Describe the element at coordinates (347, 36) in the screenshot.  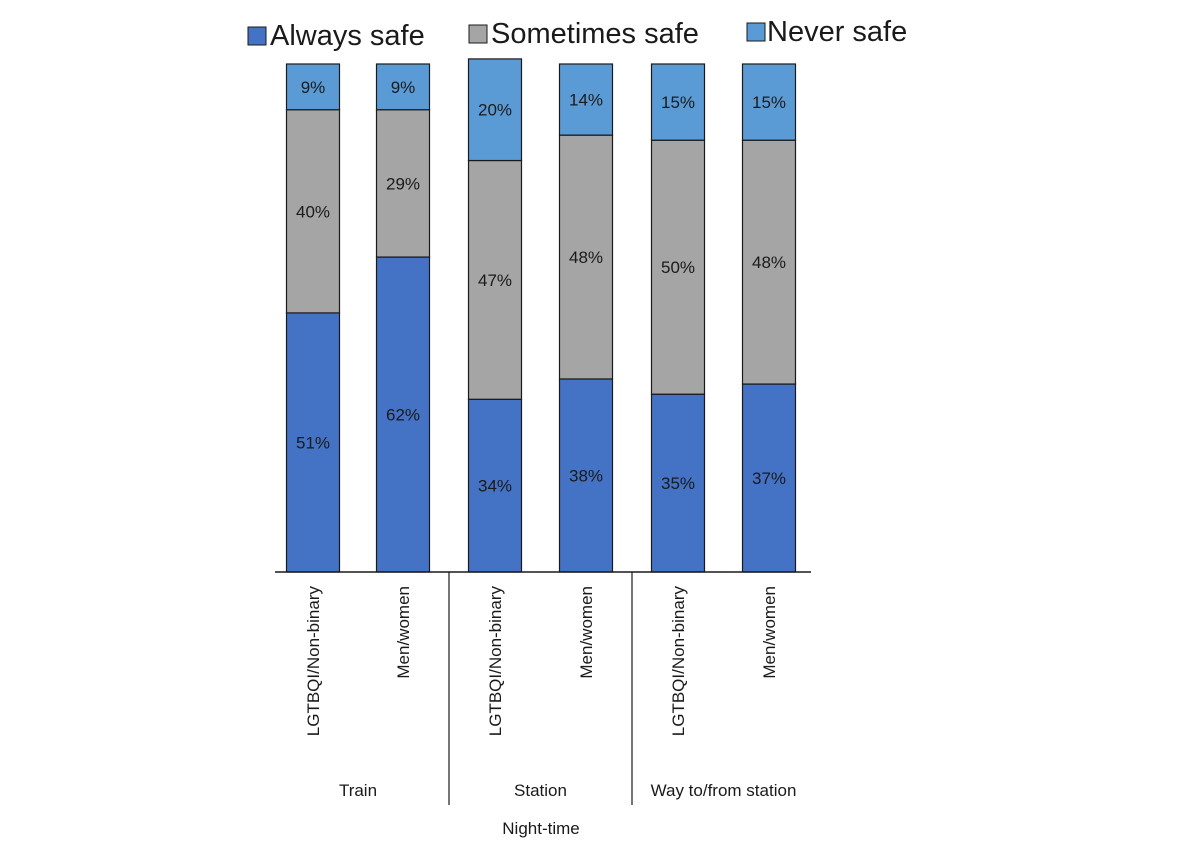
I see `legend-label: Always safe` at that location.